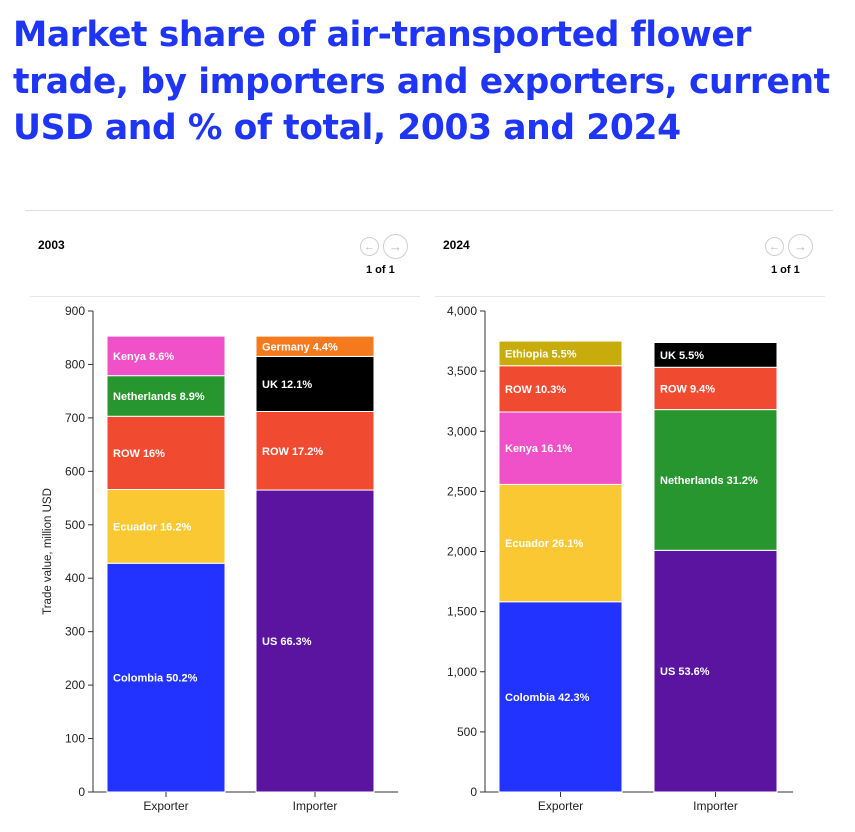 The height and width of the screenshot is (832, 855). Describe the element at coordinates (75, 685) in the screenshot. I see `y-tick-label: 200` at that location.